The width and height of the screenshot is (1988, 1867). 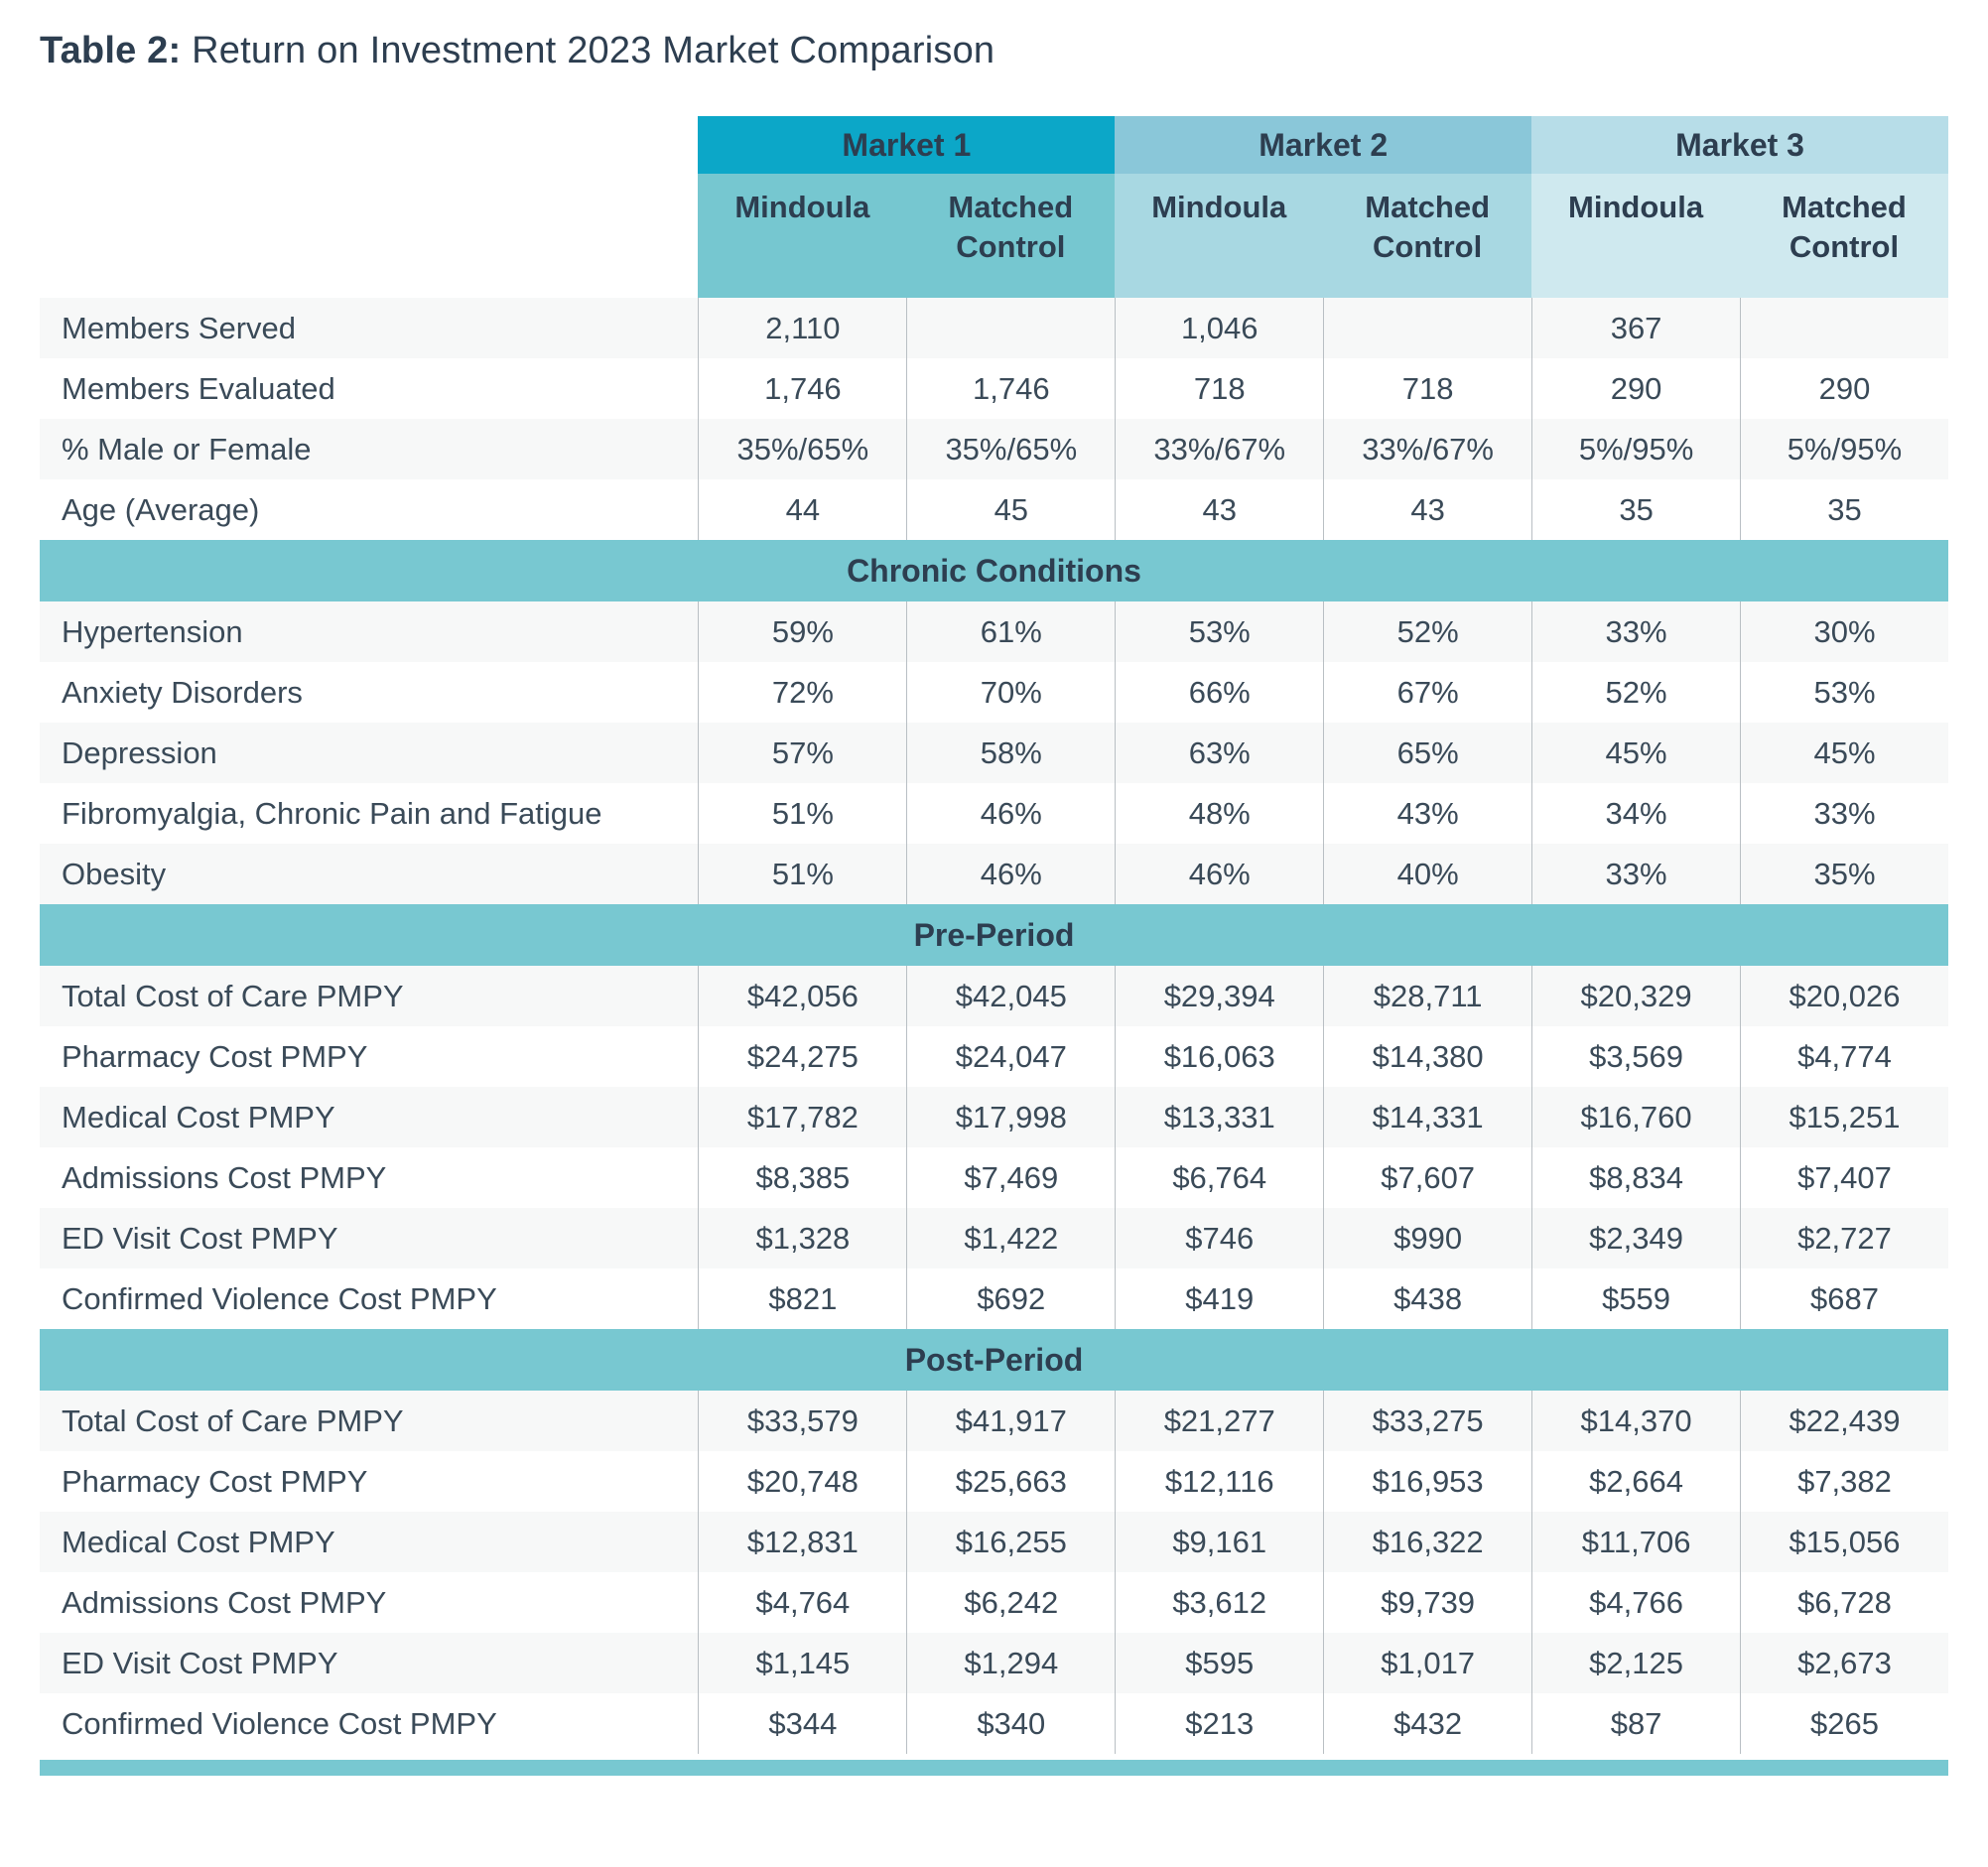 I want to click on col-header-market1-mindoula: Mindoula, so click(x=802, y=236).